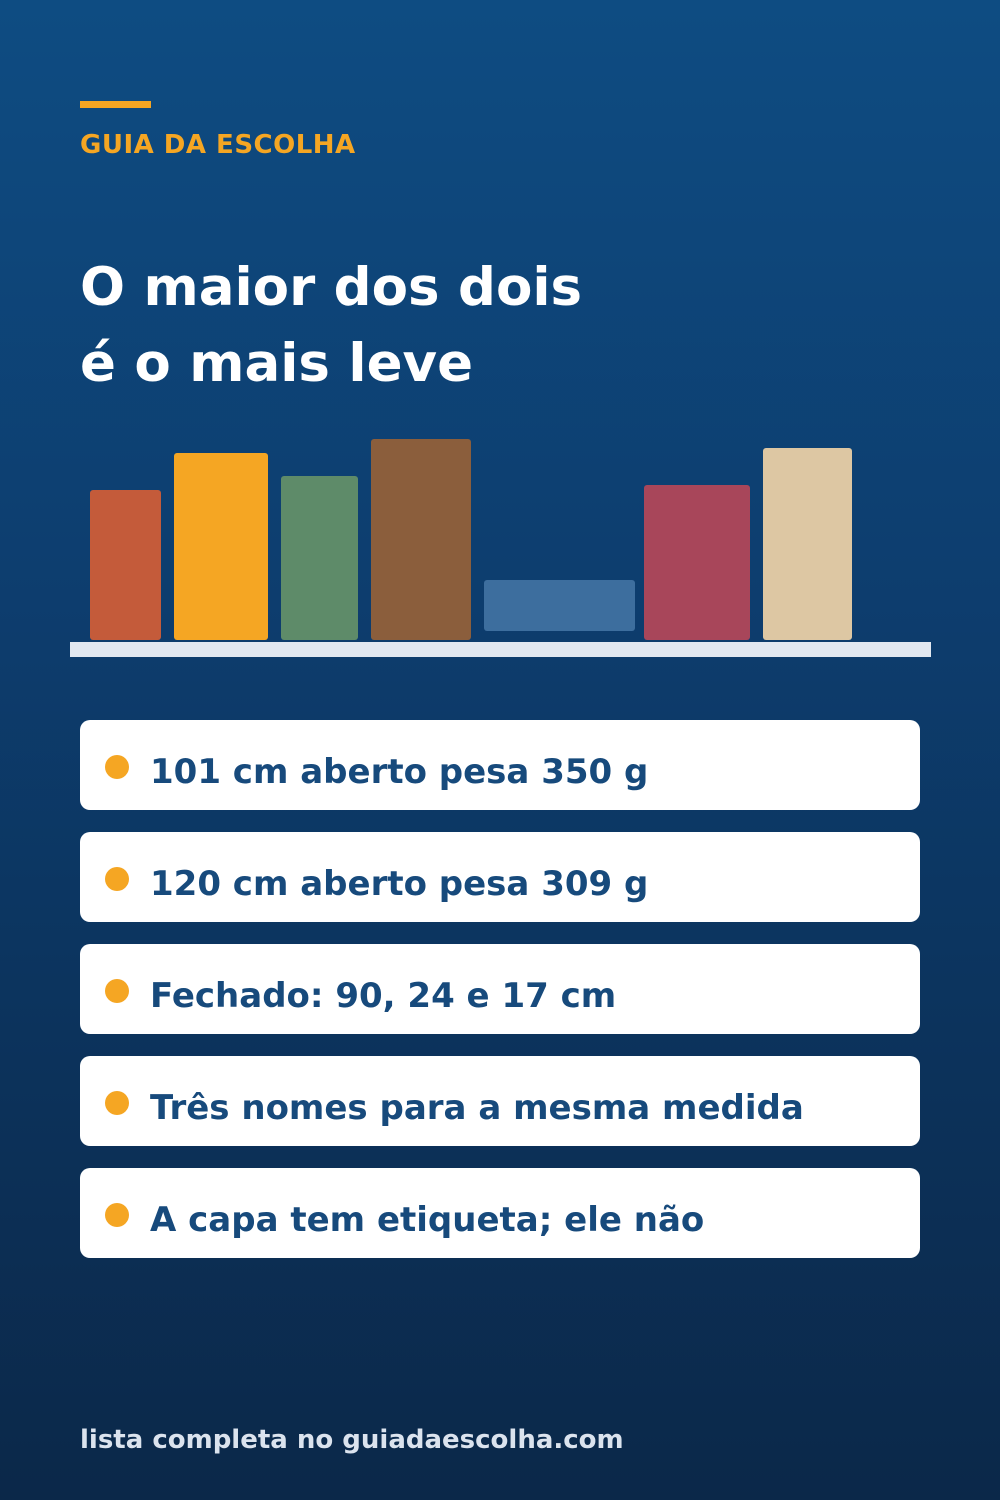  What do you see at coordinates (477, 1108) in the screenshot?
I see `list-item-text: Três nomes para a mesma medida` at bounding box center [477, 1108].